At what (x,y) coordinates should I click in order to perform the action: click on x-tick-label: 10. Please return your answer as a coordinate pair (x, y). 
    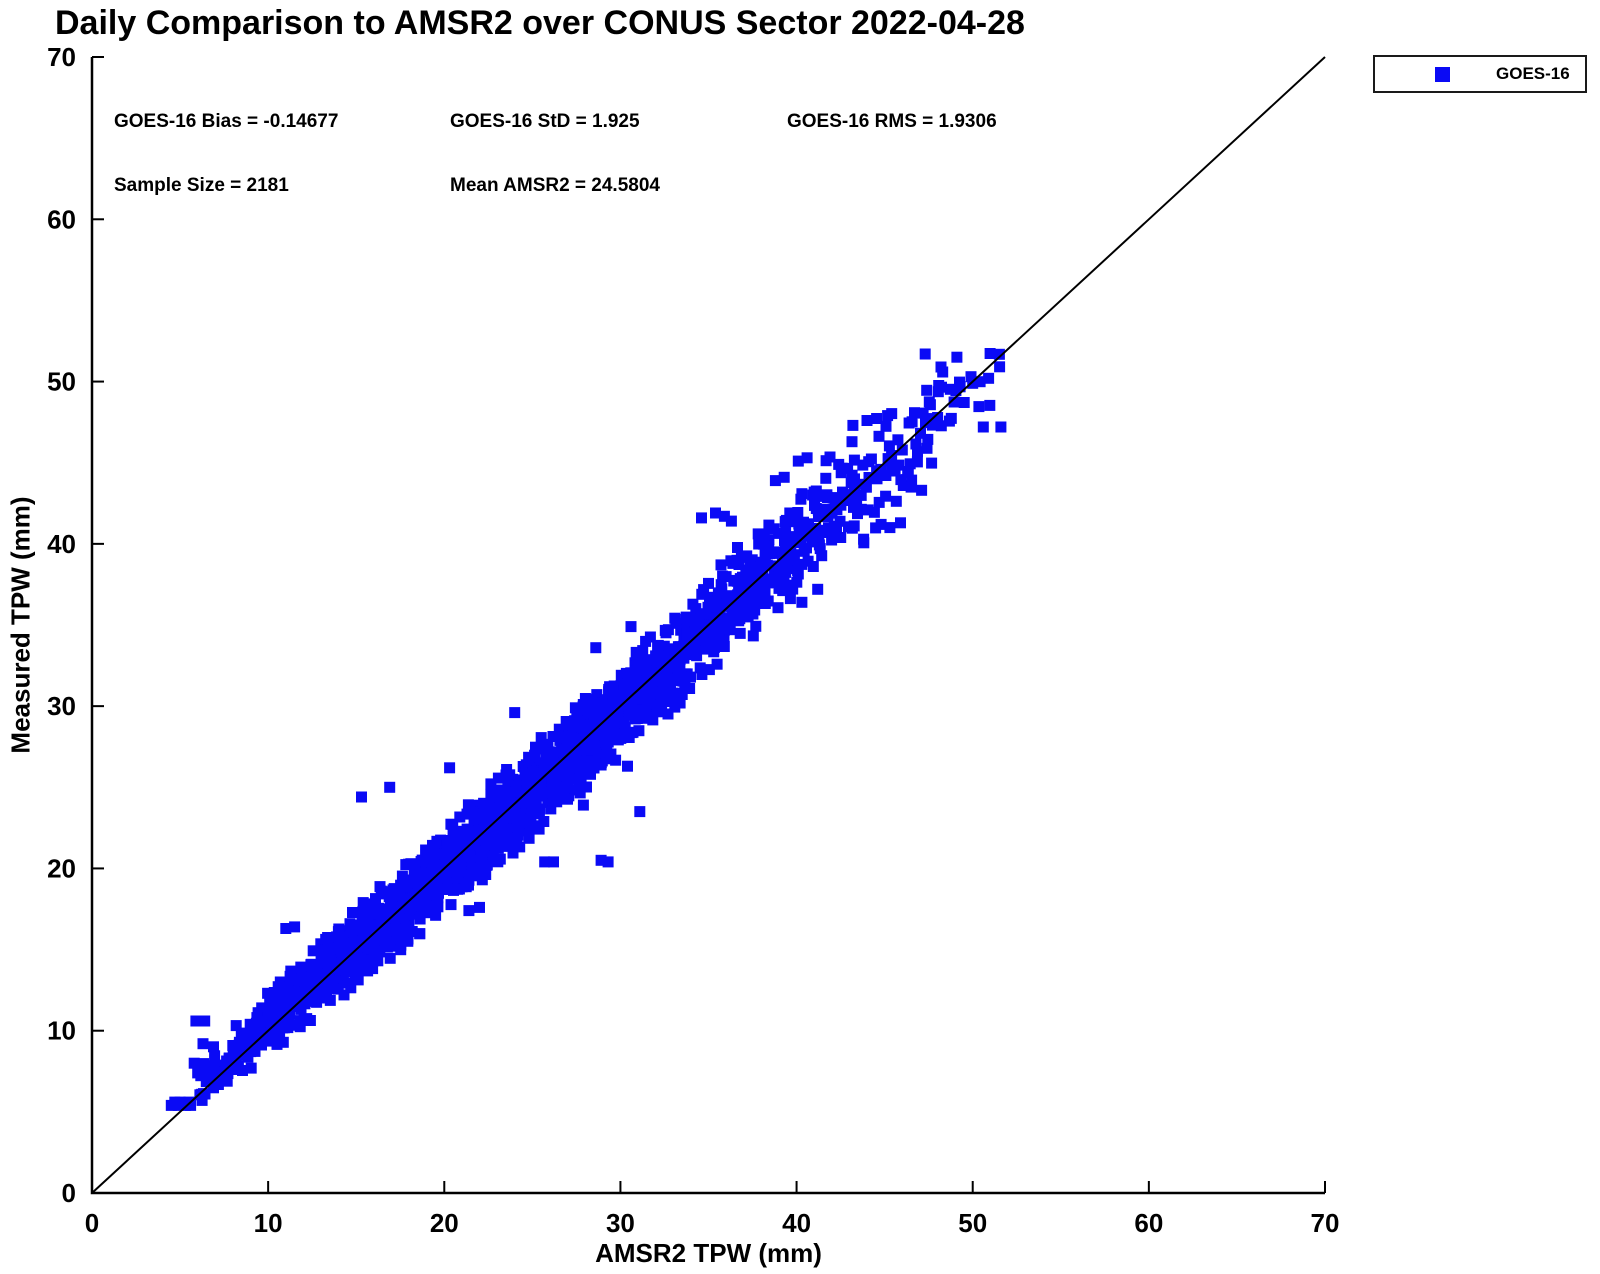
    Looking at the image, I should click on (268, 1223).